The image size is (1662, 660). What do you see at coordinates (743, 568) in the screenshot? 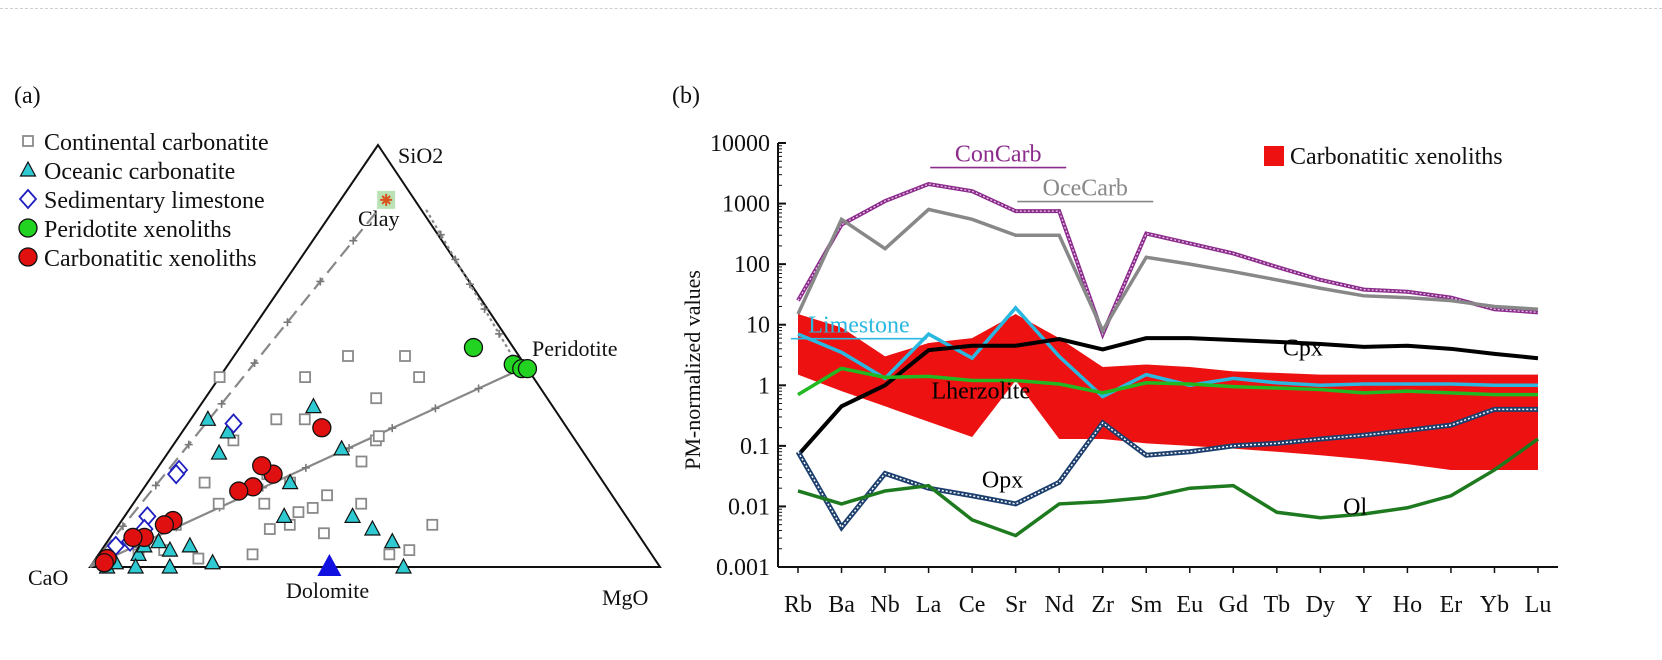
I see `y-tick-label: 0.001` at bounding box center [743, 568].